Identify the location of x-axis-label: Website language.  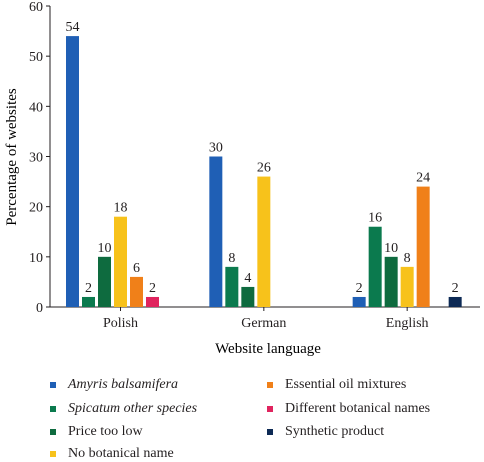
(268, 349).